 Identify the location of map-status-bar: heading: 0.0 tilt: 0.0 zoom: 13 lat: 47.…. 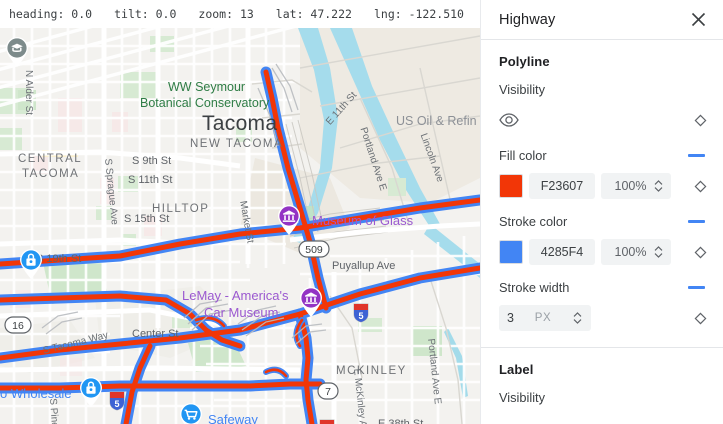
(240, 14).